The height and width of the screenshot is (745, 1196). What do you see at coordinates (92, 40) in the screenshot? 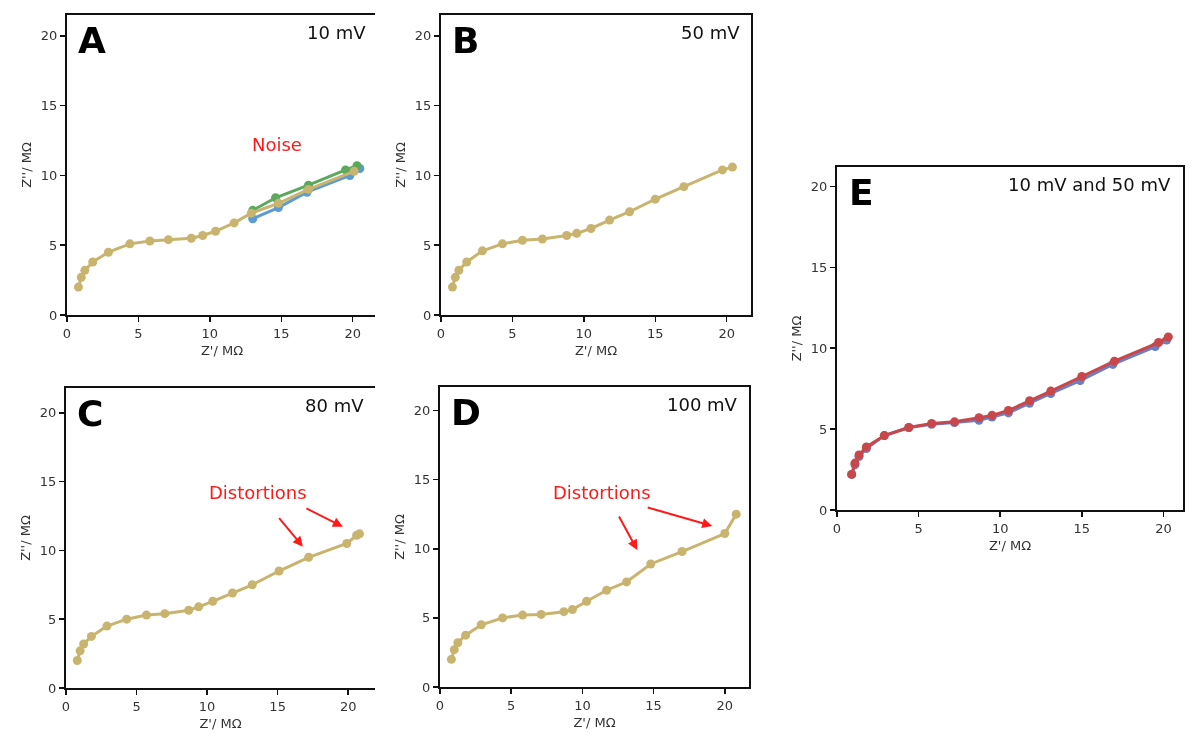
I see `chart-title: A` at bounding box center [92, 40].